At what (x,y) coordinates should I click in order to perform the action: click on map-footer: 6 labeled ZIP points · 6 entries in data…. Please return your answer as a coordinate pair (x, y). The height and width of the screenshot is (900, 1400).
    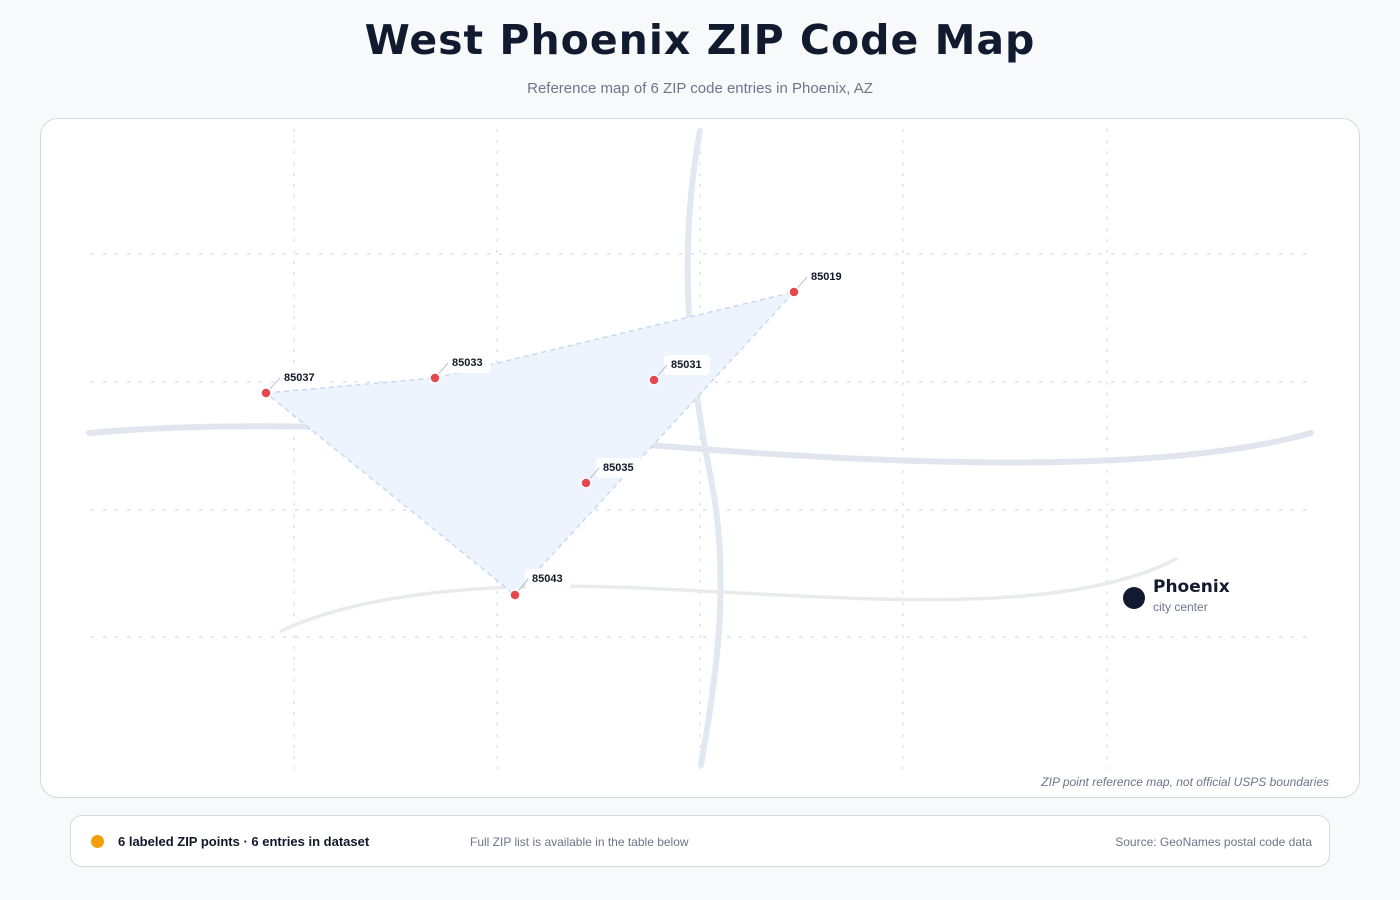
    Looking at the image, I should click on (700, 841).